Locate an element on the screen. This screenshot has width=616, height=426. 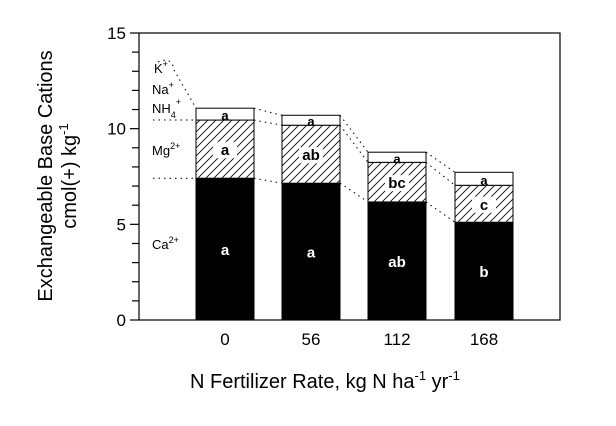
x-tick-label: 56 is located at coordinates (311, 339).